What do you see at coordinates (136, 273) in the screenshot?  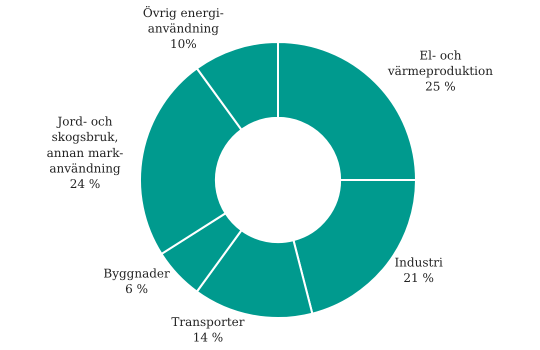 I see `slice-label: Byggnader` at bounding box center [136, 273].